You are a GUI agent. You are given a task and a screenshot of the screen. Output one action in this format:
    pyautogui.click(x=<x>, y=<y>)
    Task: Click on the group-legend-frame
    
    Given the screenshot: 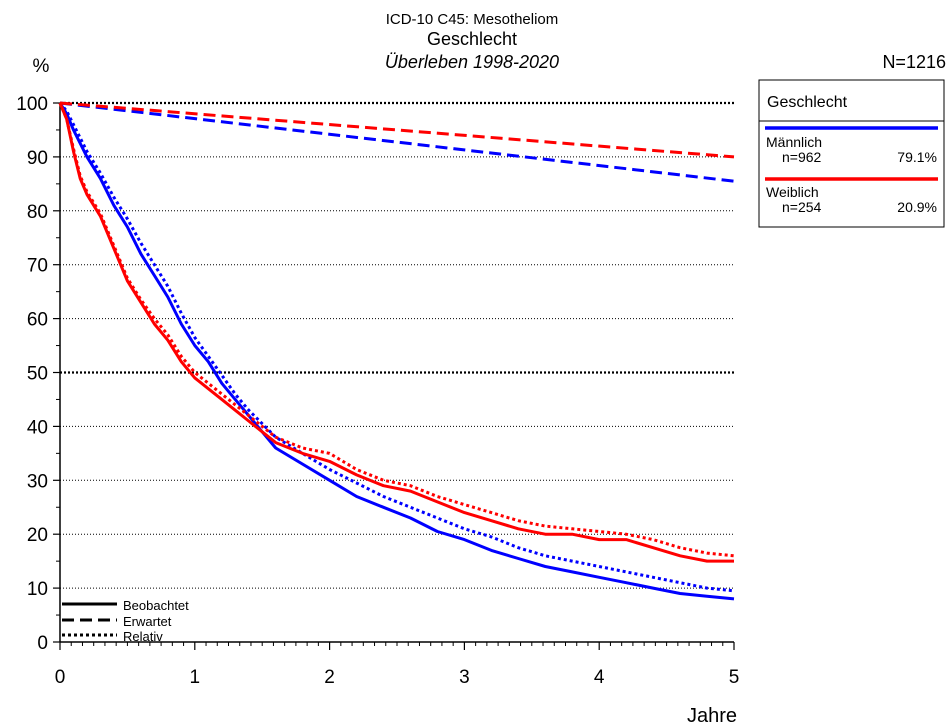 What is the action you would take?
    pyautogui.click(x=851, y=153)
    